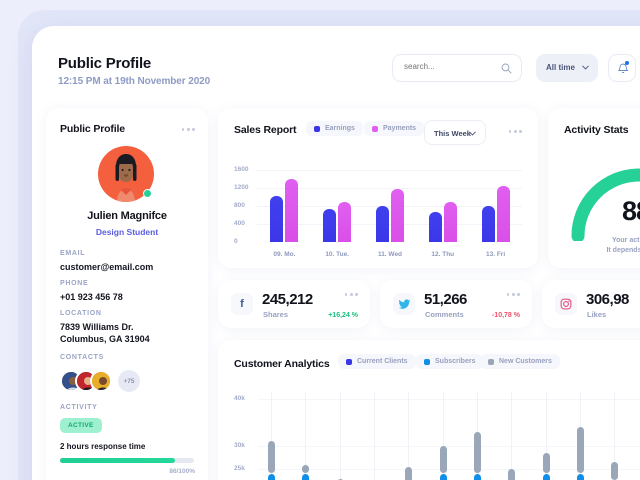 This screenshot has width=640, height=480. I want to click on x-axis-label: 09. Mo., so click(284, 254).